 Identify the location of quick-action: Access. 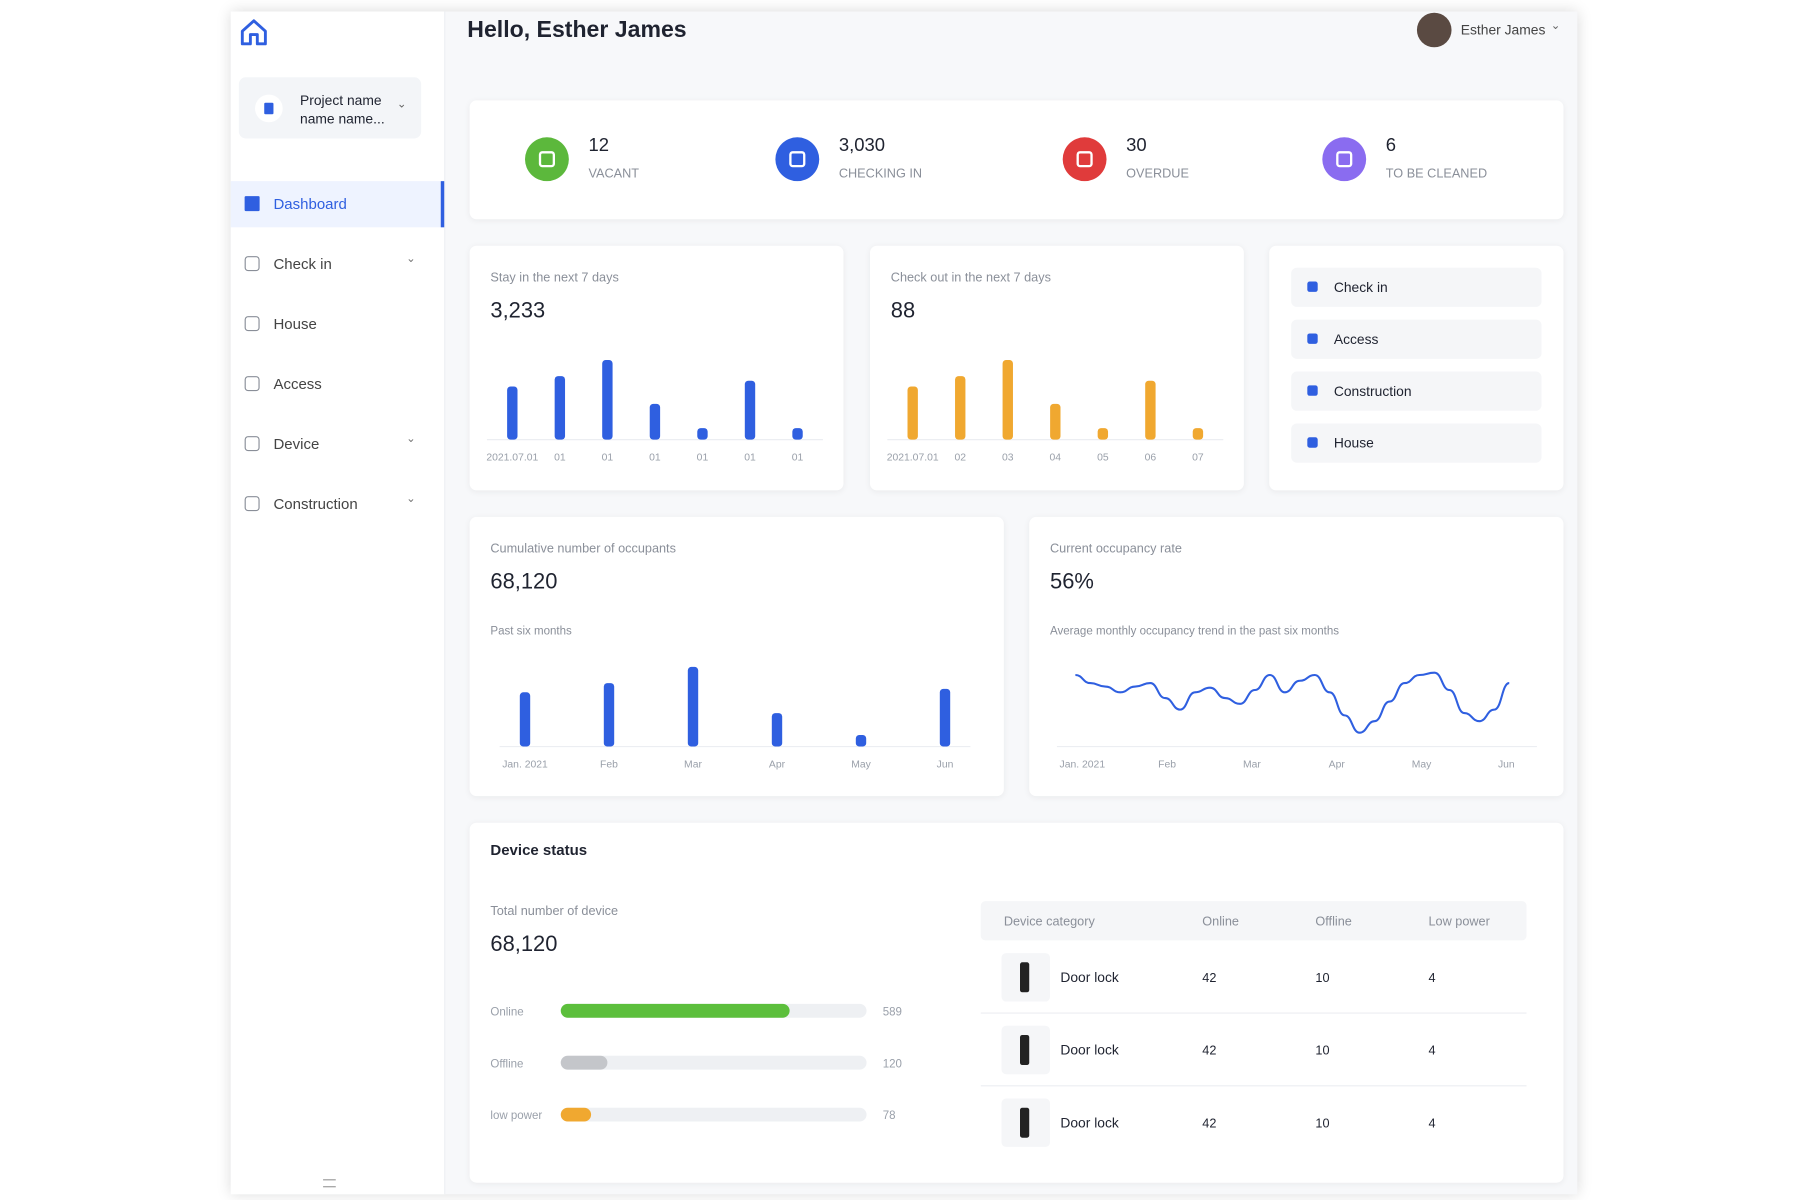
(1416, 339).